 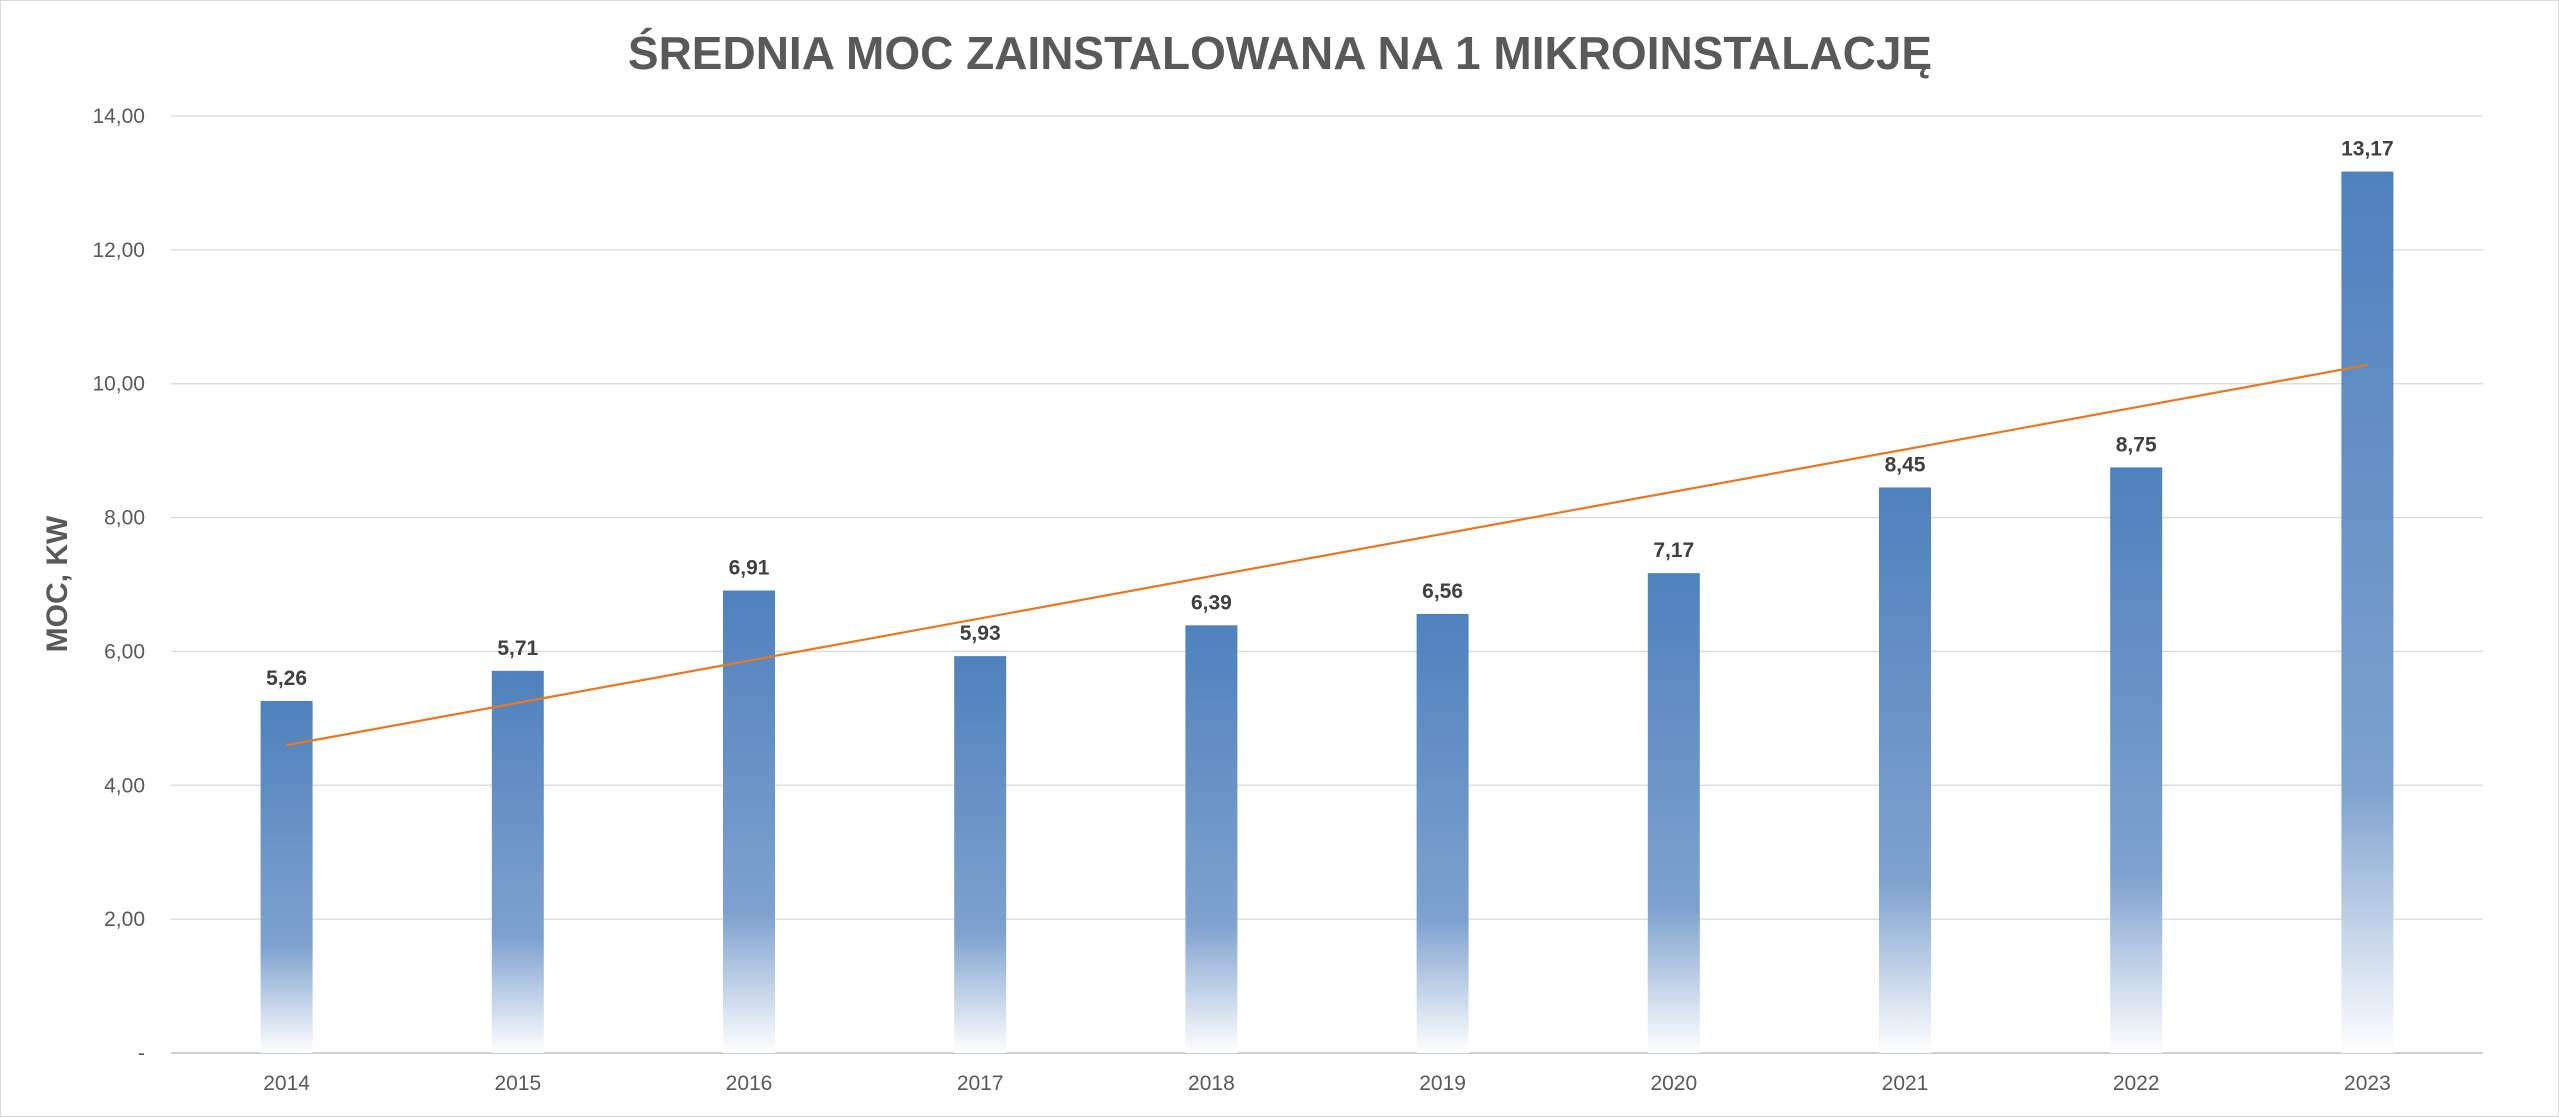 What do you see at coordinates (2367, 1083) in the screenshot?
I see `x-tick-label: 2023` at bounding box center [2367, 1083].